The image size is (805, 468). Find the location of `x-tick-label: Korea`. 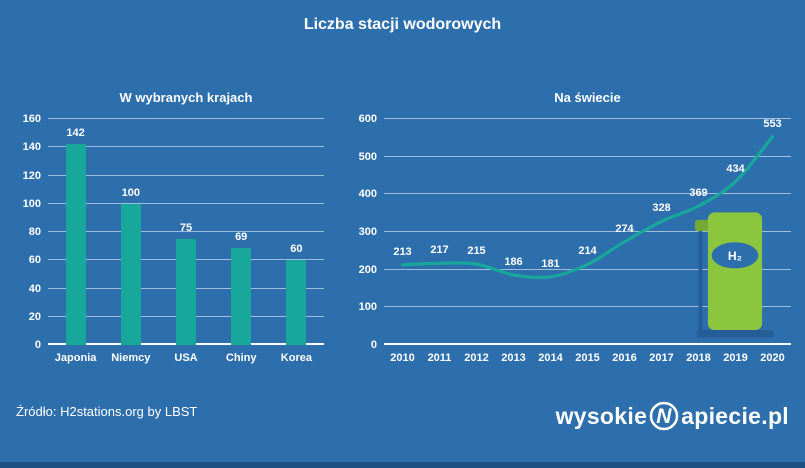

x-tick-label: Korea is located at coordinates (296, 358).